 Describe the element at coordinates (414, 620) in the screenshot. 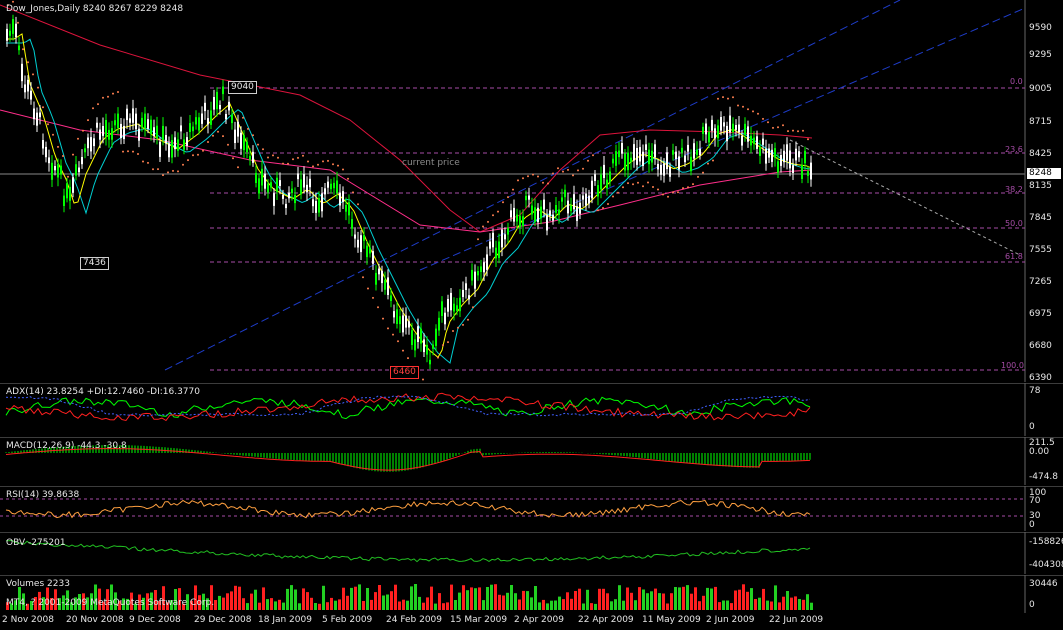

I see `date-tick: 24 Feb 2009` at that location.